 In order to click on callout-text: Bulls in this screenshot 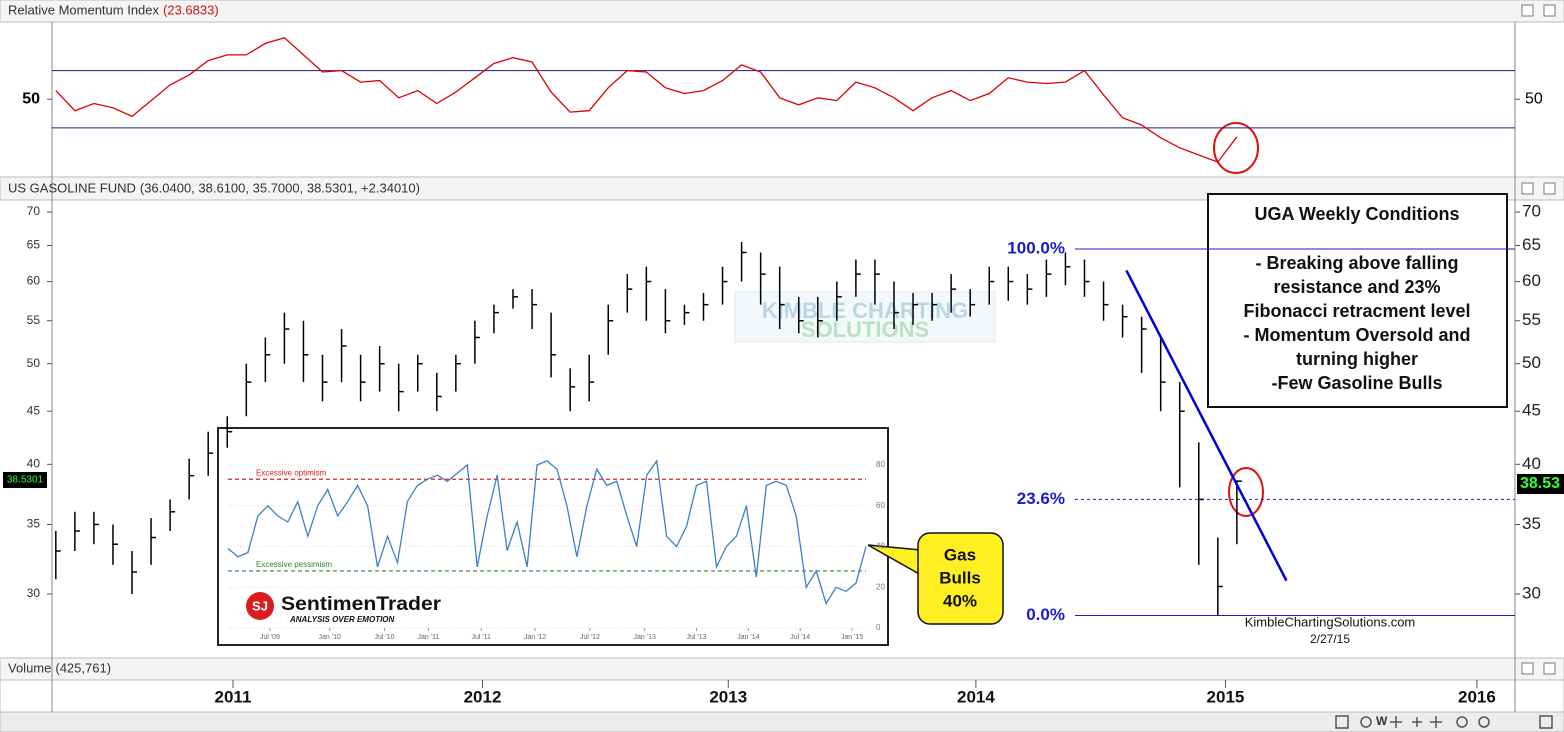, I will do `click(960, 577)`.